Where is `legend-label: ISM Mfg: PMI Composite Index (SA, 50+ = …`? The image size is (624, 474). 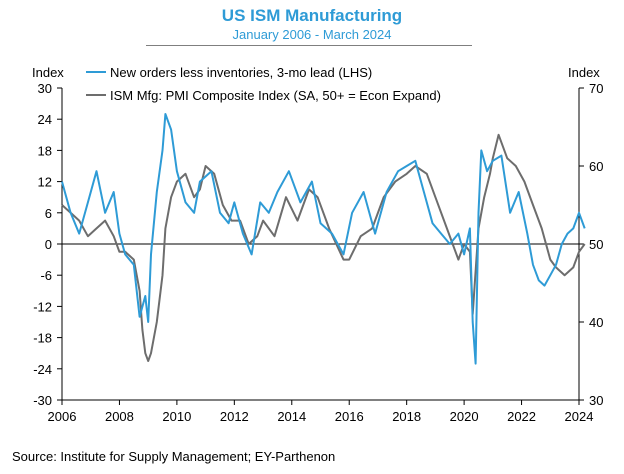
legend-label: ISM Mfg: PMI Composite Index (SA, 50+ = … is located at coordinates (275, 95).